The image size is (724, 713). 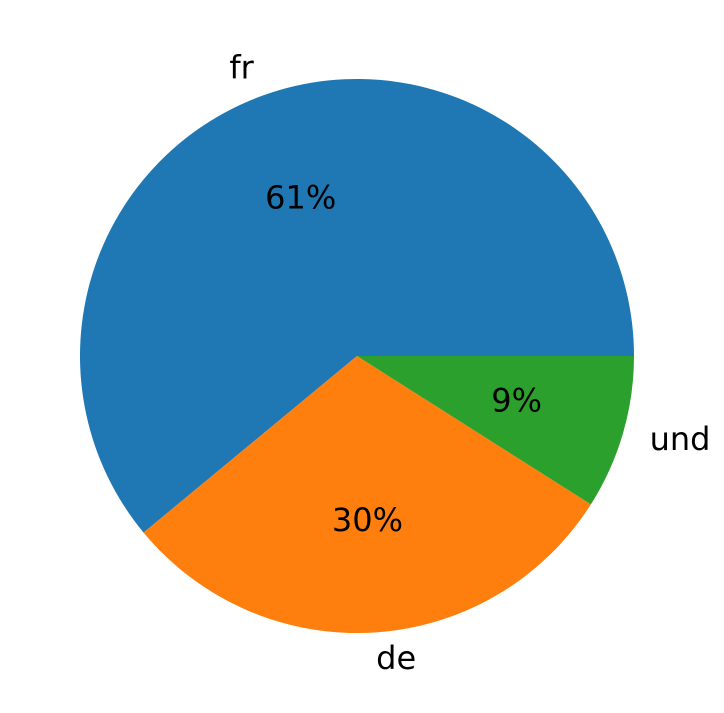 What do you see at coordinates (241, 67) in the screenshot?
I see `slice-label: fr` at bounding box center [241, 67].